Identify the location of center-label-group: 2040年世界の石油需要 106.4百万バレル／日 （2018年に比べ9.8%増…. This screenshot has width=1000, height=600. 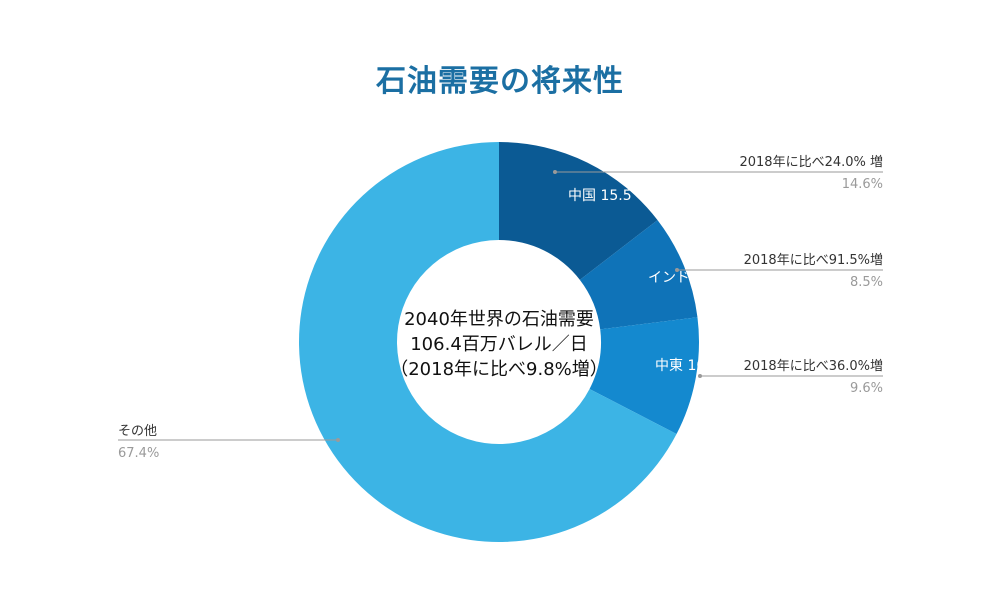
(499, 344).